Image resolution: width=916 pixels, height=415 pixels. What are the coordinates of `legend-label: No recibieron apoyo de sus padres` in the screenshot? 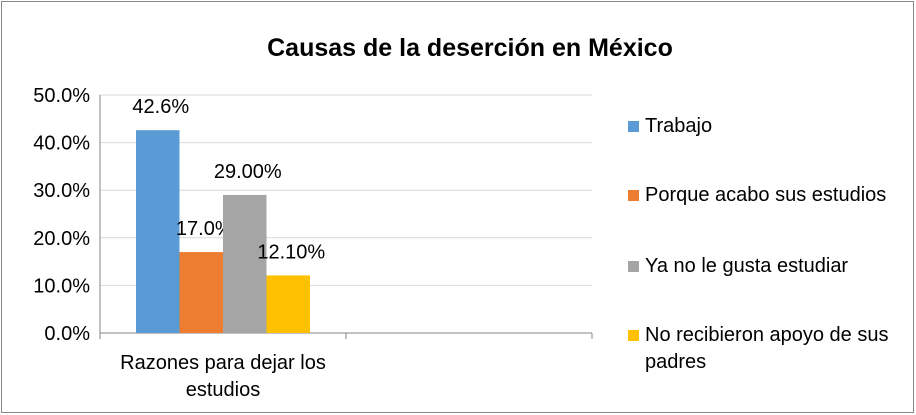 It's located at (767, 348).